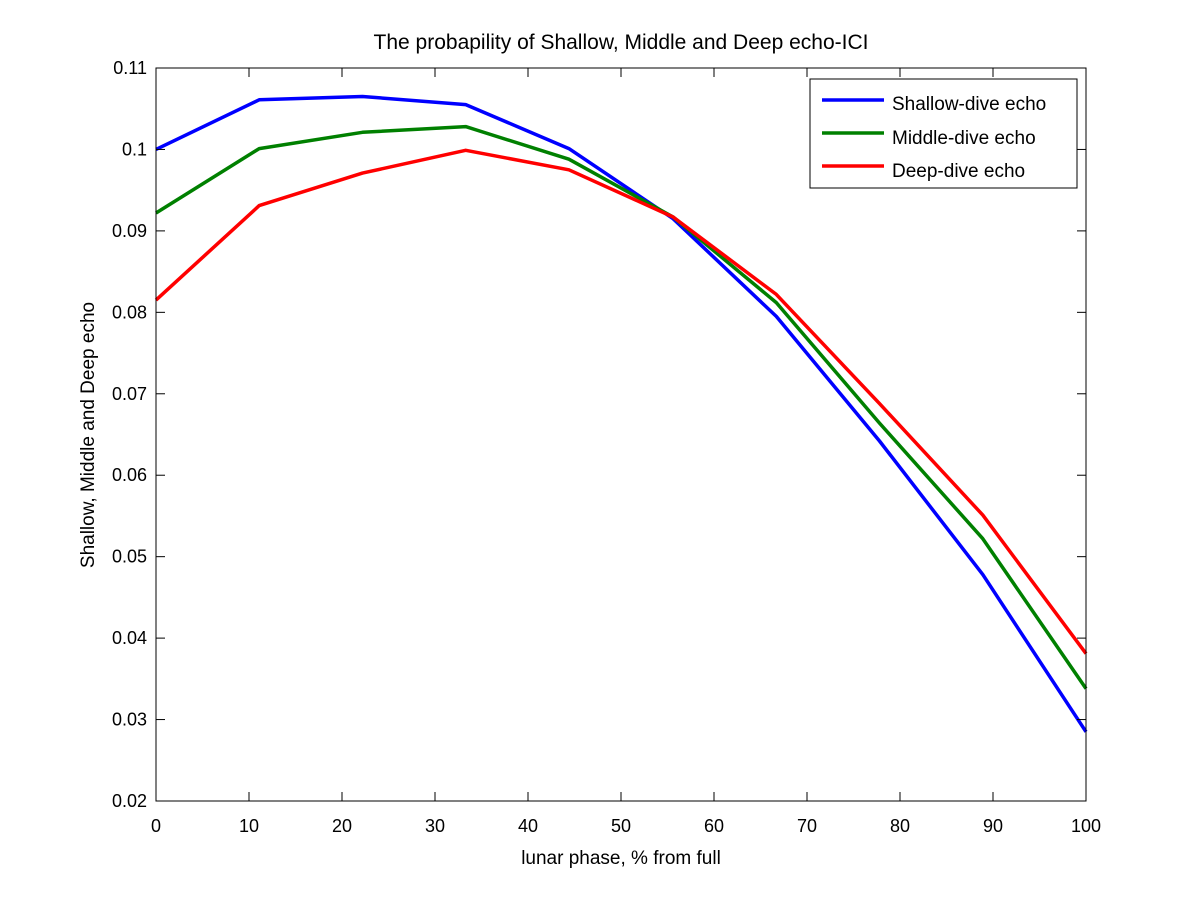 Image resolution: width=1200 pixels, height=905 pixels. What do you see at coordinates (435, 826) in the screenshot?
I see `x-tick-label-30: 30` at bounding box center [435, 826].